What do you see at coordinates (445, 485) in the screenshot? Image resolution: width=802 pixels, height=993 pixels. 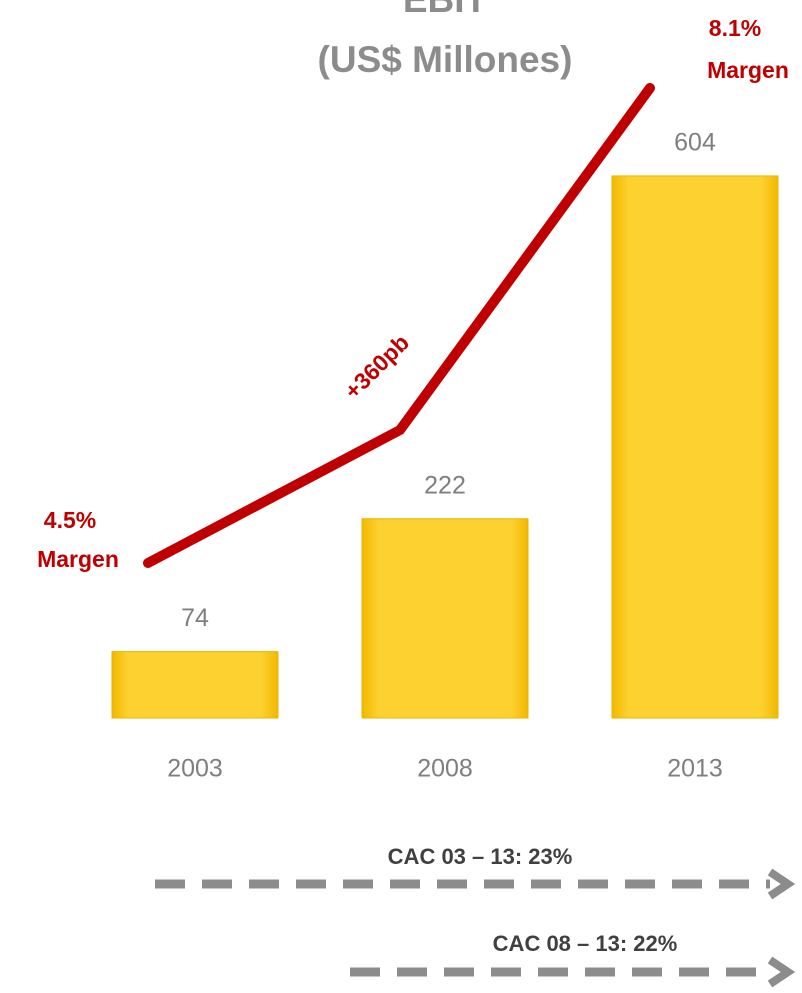 I see `value-label: 222` at bounding box center [445, 485].